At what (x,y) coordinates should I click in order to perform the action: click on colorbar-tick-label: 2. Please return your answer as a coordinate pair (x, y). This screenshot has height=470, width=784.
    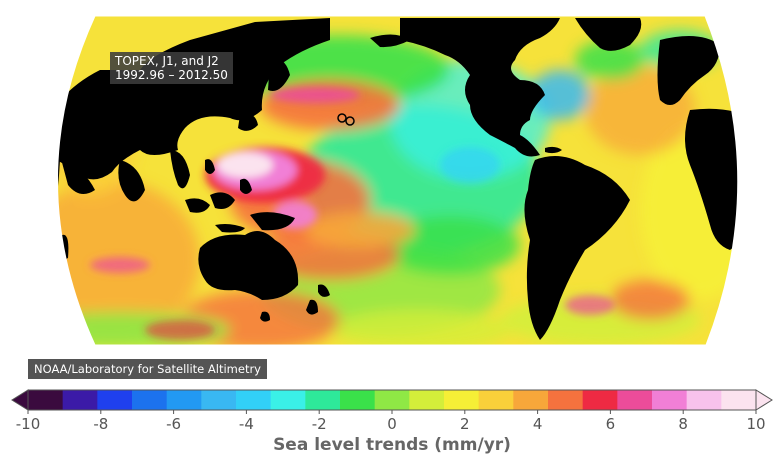
    Looking at the image, I should click on (465, 424).